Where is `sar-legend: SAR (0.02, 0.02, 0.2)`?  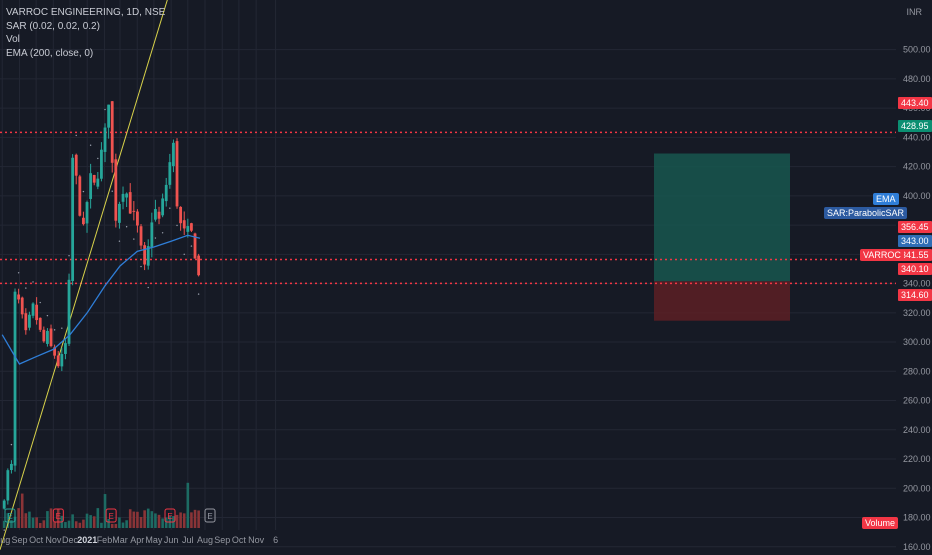
sar-legend: SAR (0.02, 0.02, 0.2) is located at coordinates (53, 26).